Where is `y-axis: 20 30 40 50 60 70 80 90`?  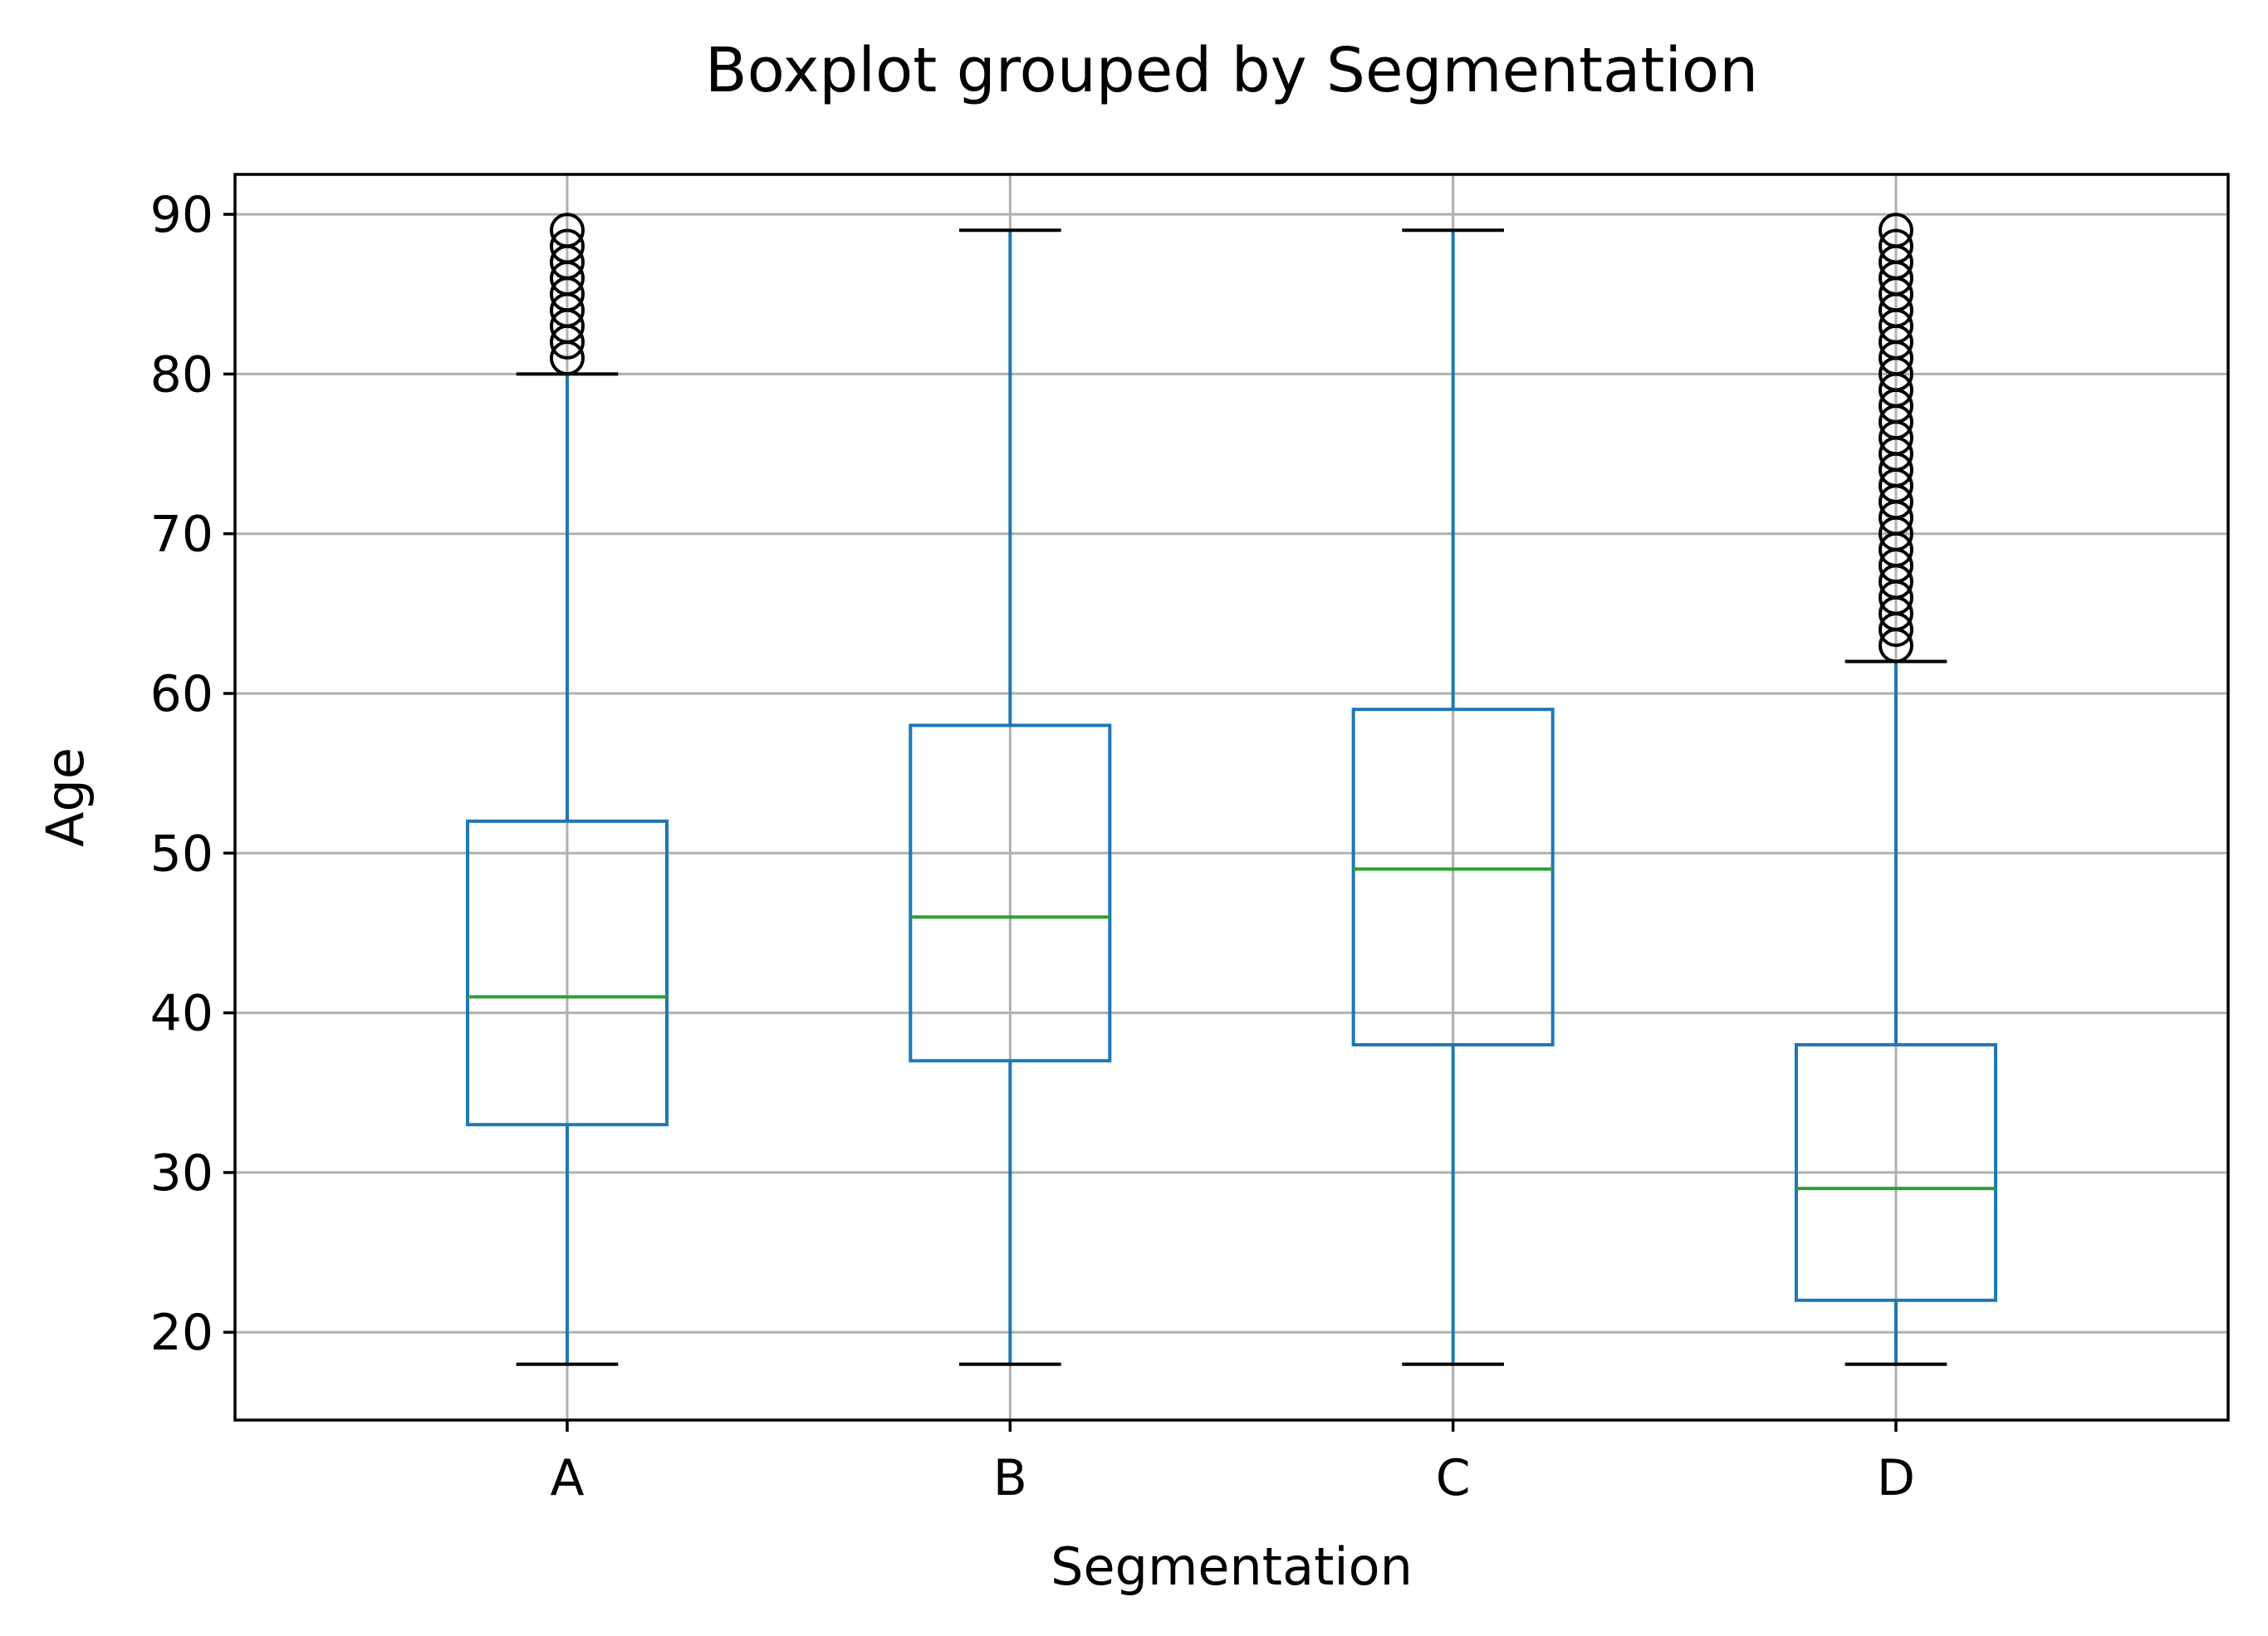 y-axis: 20 30 40 50 60 70 80 90 is located at coordinates (192, 774).